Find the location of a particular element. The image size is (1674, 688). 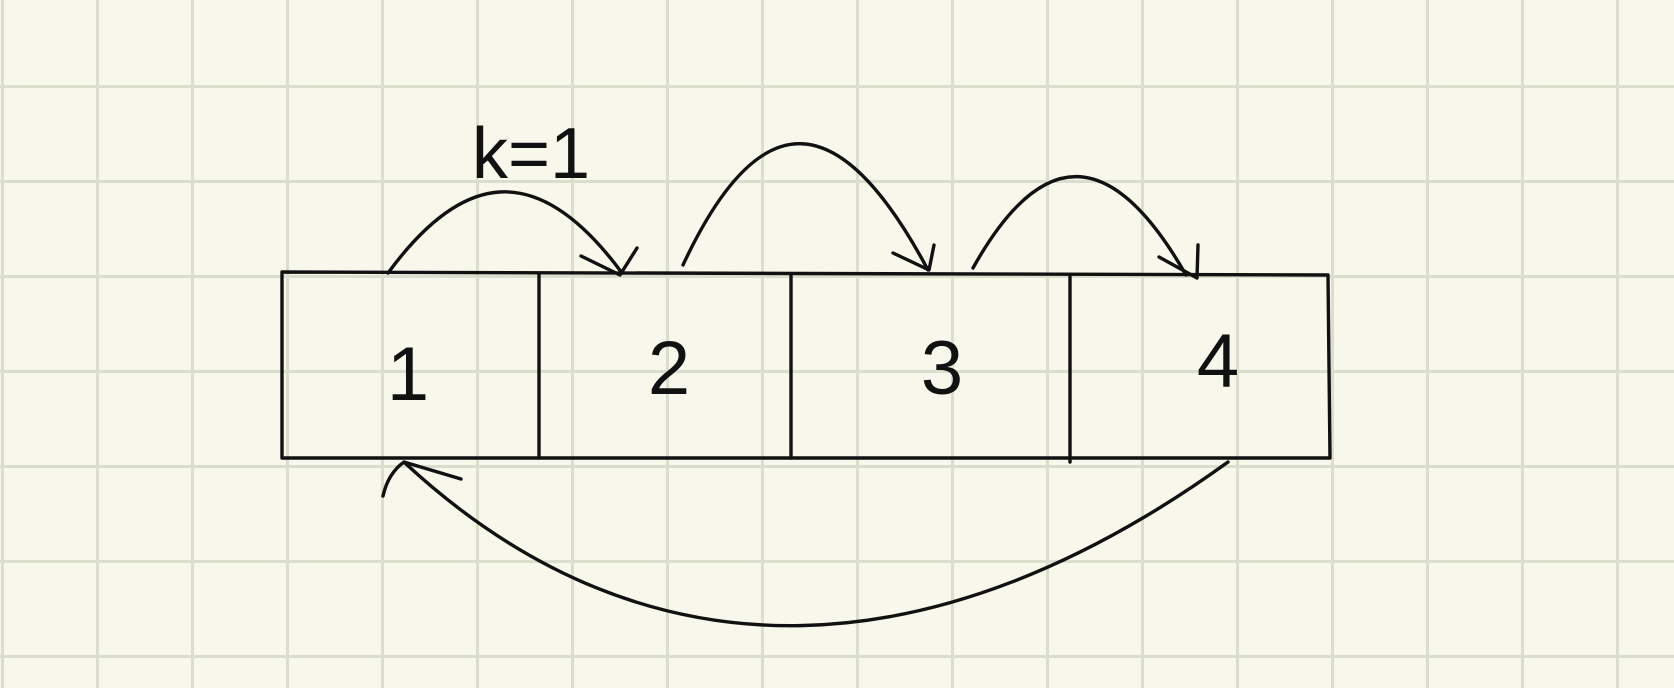

cell-label-2: 2 is located at coordinates (669, 368).